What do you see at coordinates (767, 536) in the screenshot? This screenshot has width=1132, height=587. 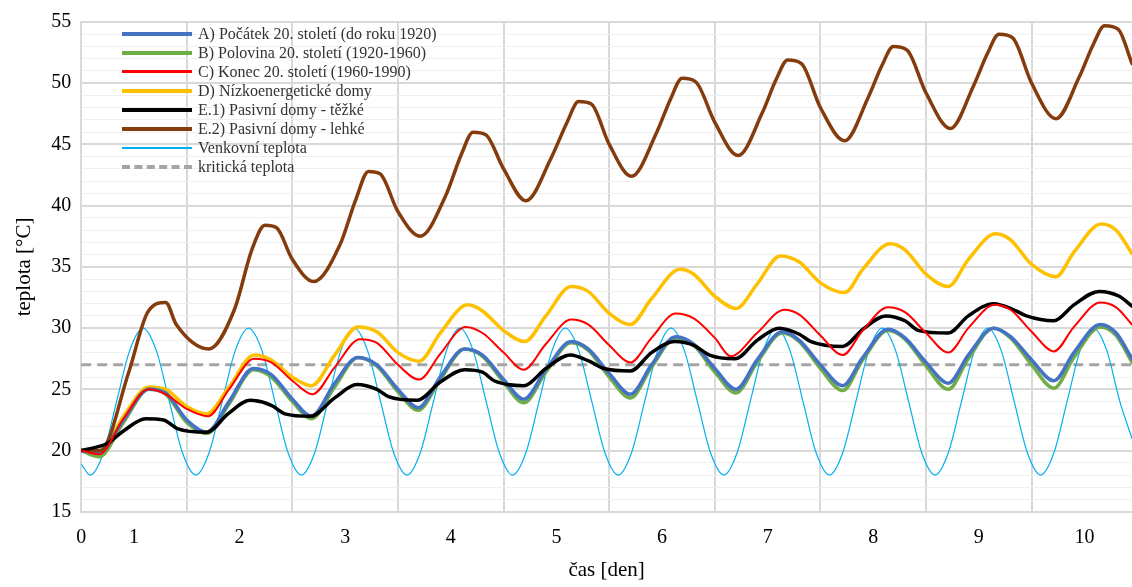 I see `x-tick-label: 7` at bounding box center [767, 536].